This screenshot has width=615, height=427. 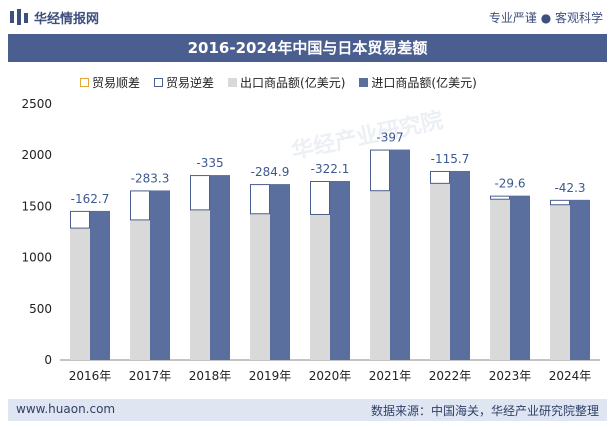 I want to click on trade-balance-label: -397, so click(x=389, y=138).